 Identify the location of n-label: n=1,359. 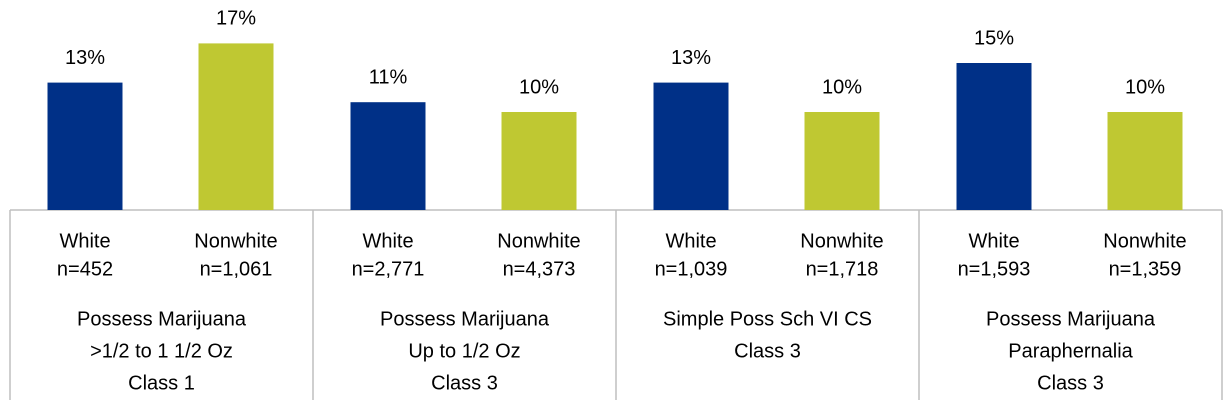
(1145, 269).